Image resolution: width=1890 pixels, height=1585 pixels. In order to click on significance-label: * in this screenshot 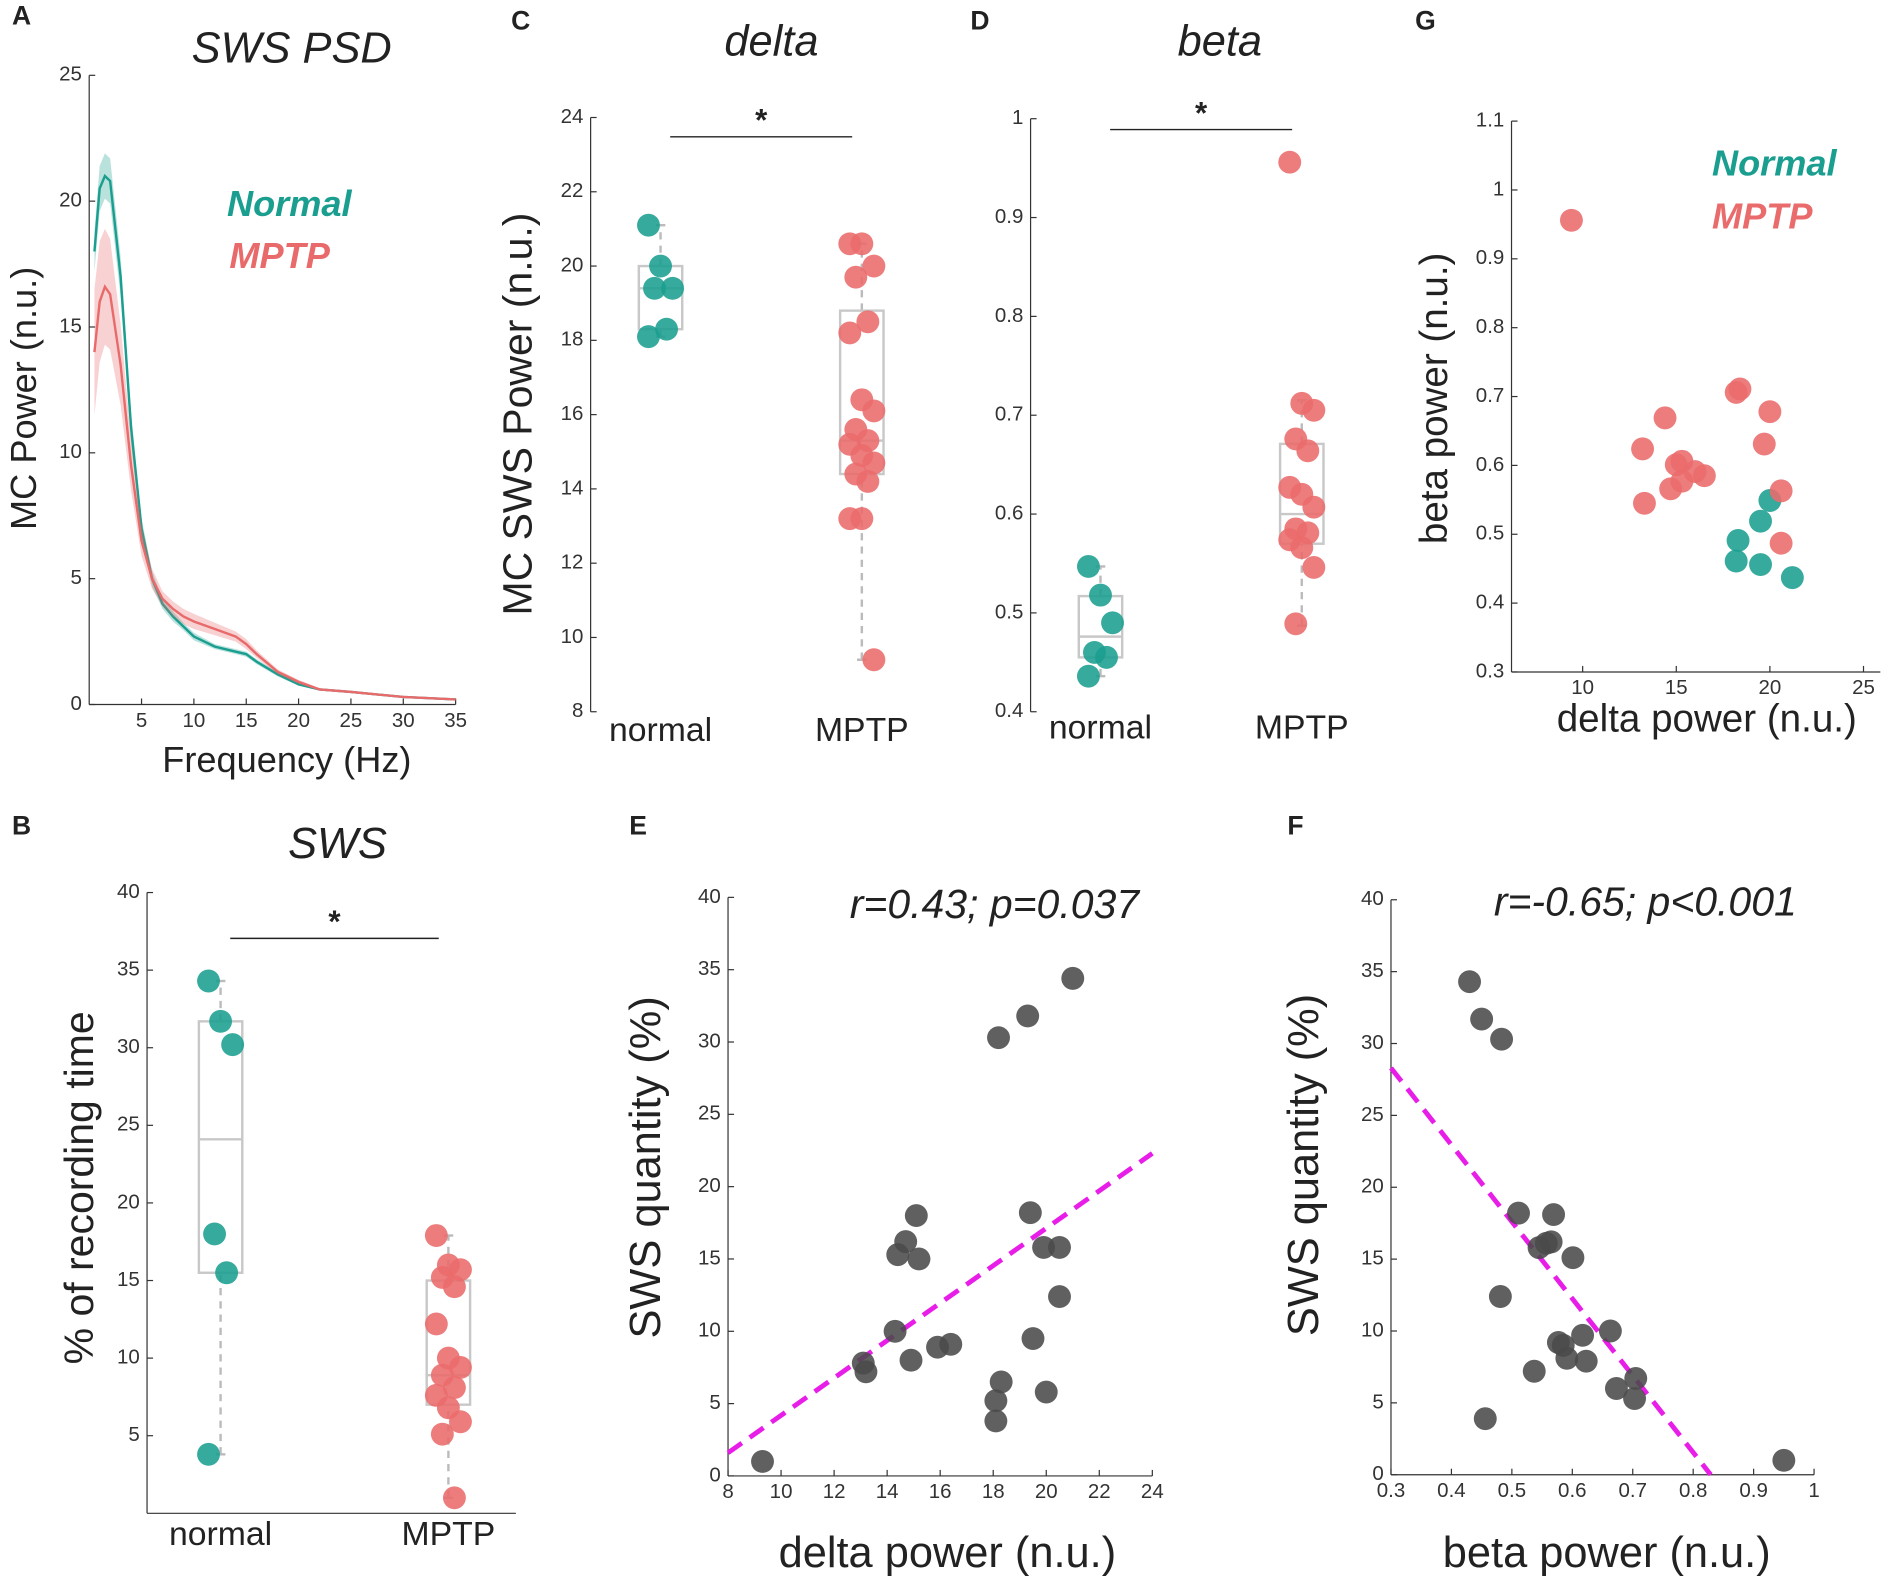, I will do `click(334, 921)`.